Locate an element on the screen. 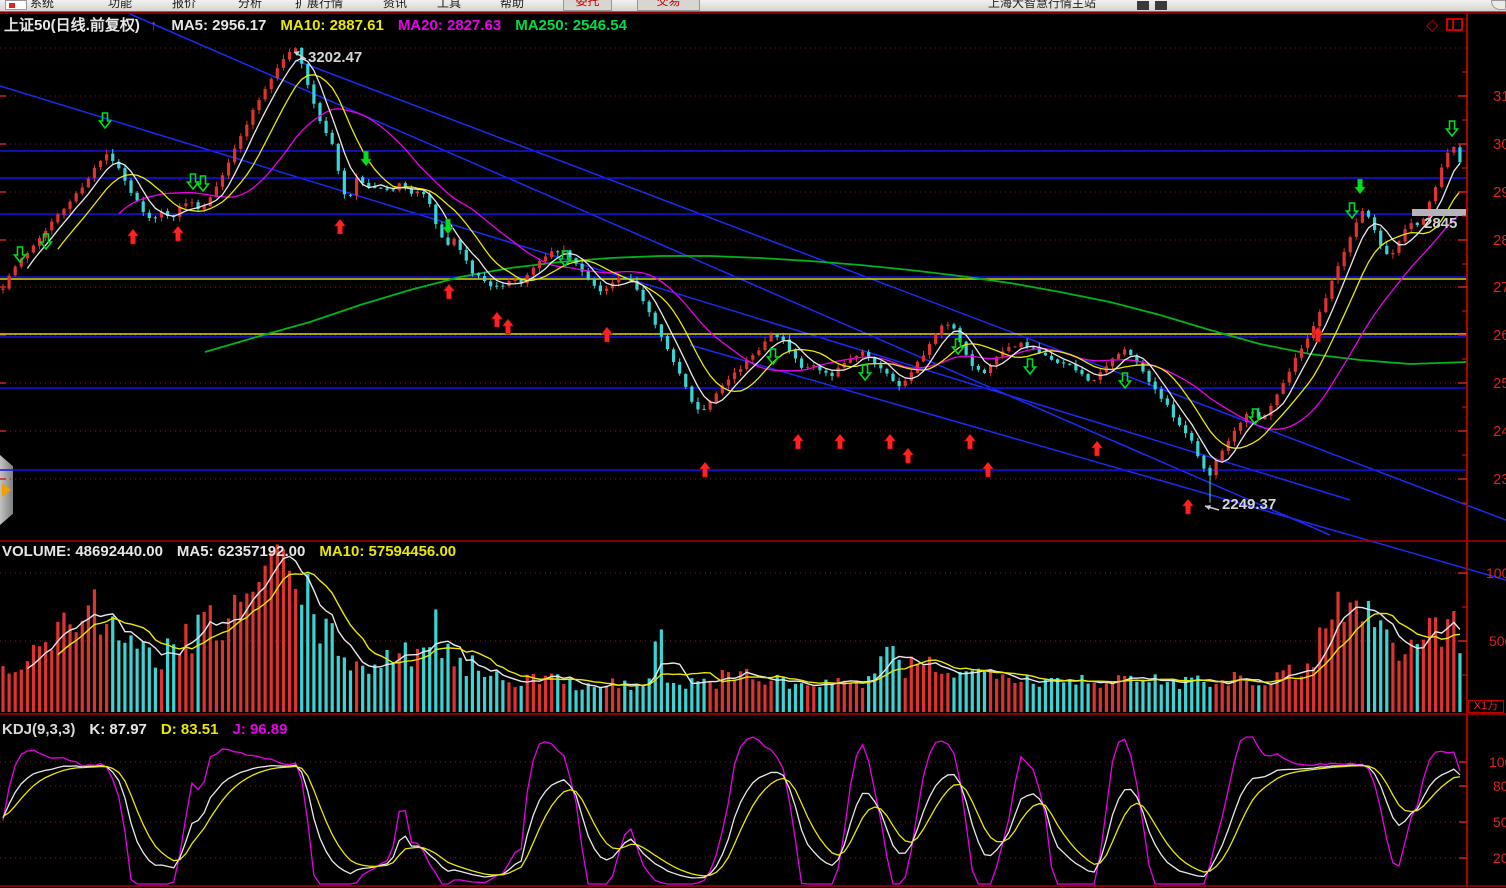 The height and width of the screenshot is (888, 1506). axis-label: 50 is located at coordinates (1499, 822).